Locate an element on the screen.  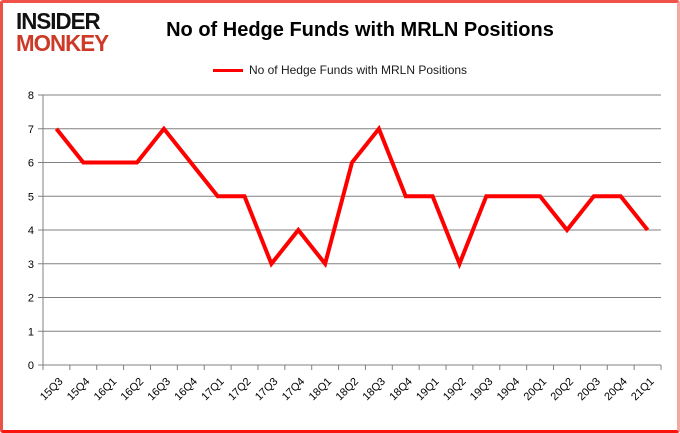
x-tick-label: 16Q3 is located at coordinates (160, 390).